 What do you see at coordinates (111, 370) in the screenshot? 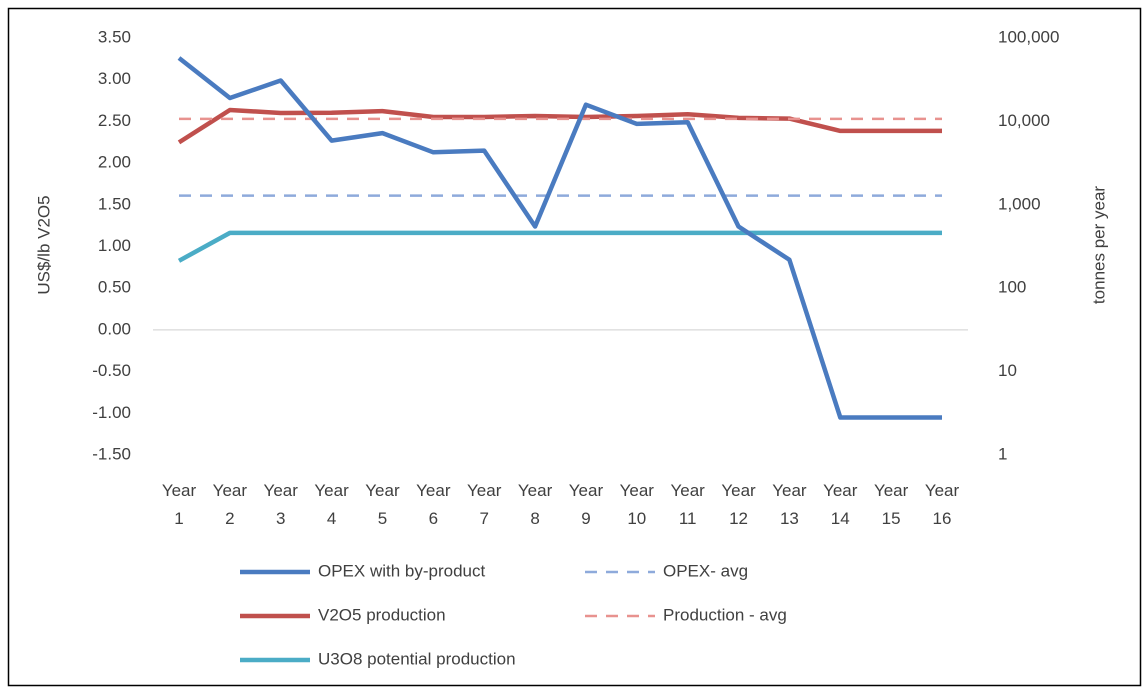
I see `y-tick-label: -0.50` at bounding box center [111, 370].